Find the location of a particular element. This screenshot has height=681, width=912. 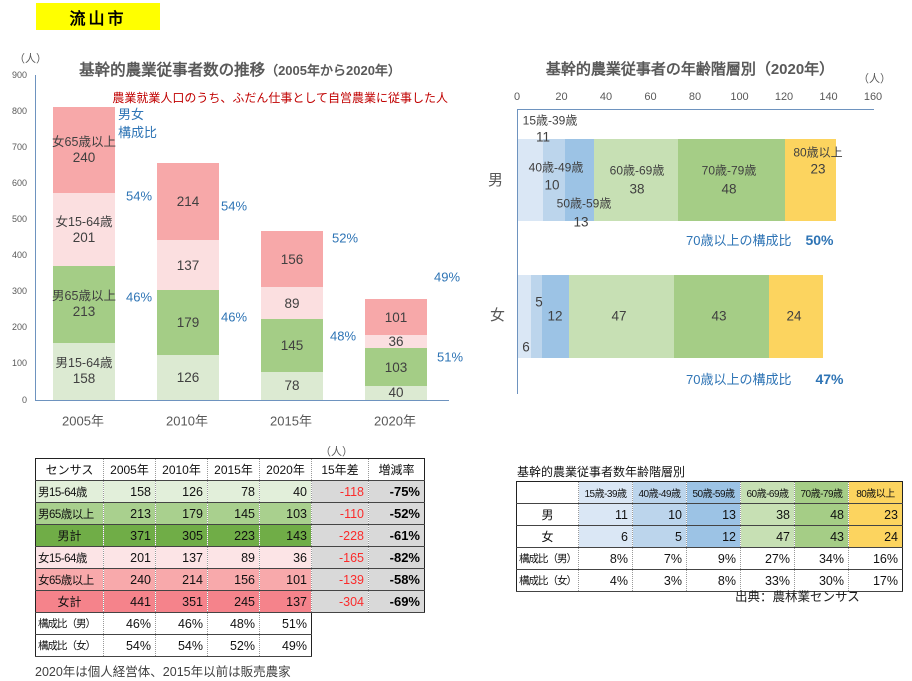

value-cell: 6 is located at coordinates (605, 536).